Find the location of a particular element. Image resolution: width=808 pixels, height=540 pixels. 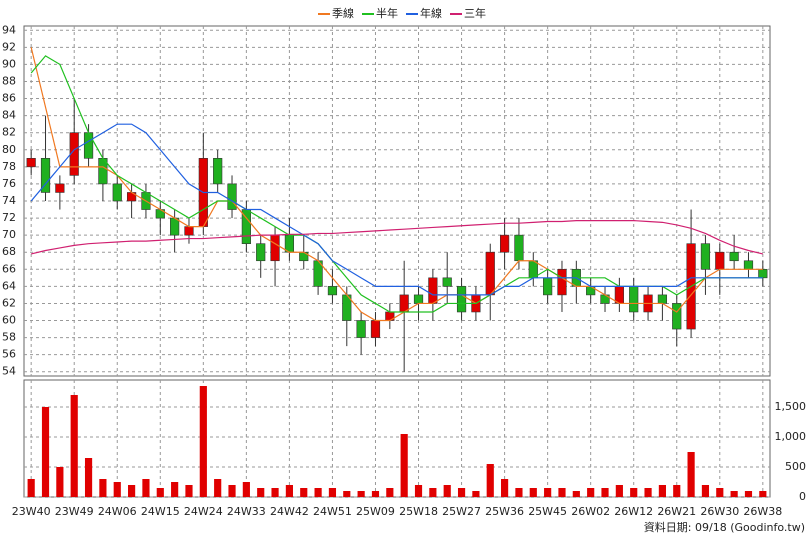

y-tick-label: 72 is located at coordinates (9, 217).